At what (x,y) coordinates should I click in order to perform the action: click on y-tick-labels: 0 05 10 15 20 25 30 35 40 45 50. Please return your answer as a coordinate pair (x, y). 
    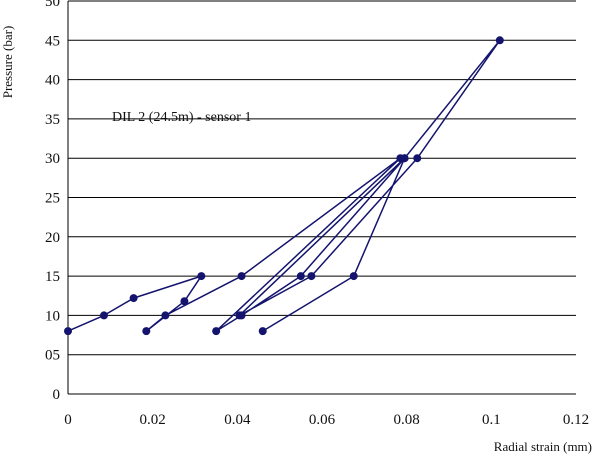
    Looking at the image, I should click on (52, 201).